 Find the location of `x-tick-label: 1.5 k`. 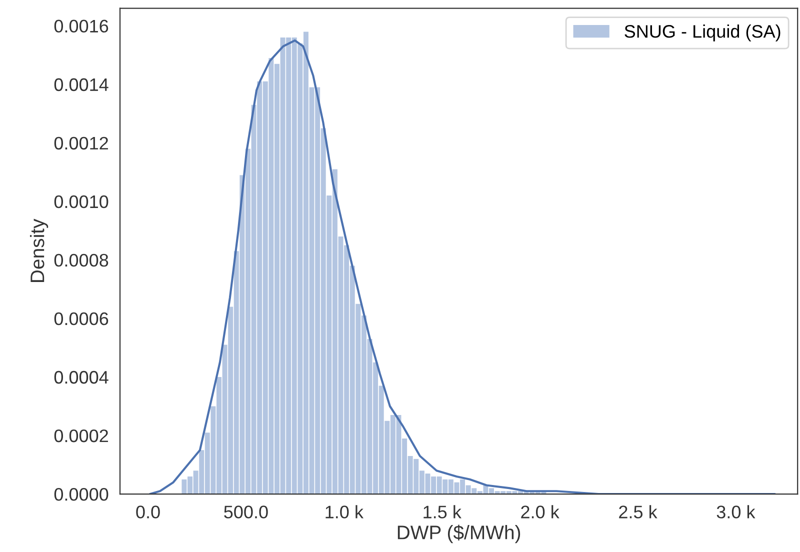

x-tick-label: 1.5 k is located at coordinates (443, 511).